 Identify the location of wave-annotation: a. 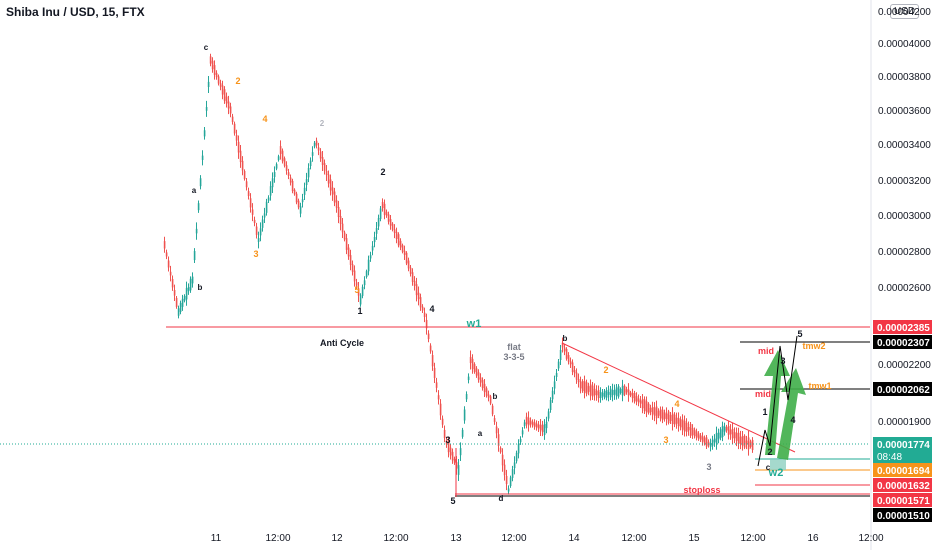
(480, 433).